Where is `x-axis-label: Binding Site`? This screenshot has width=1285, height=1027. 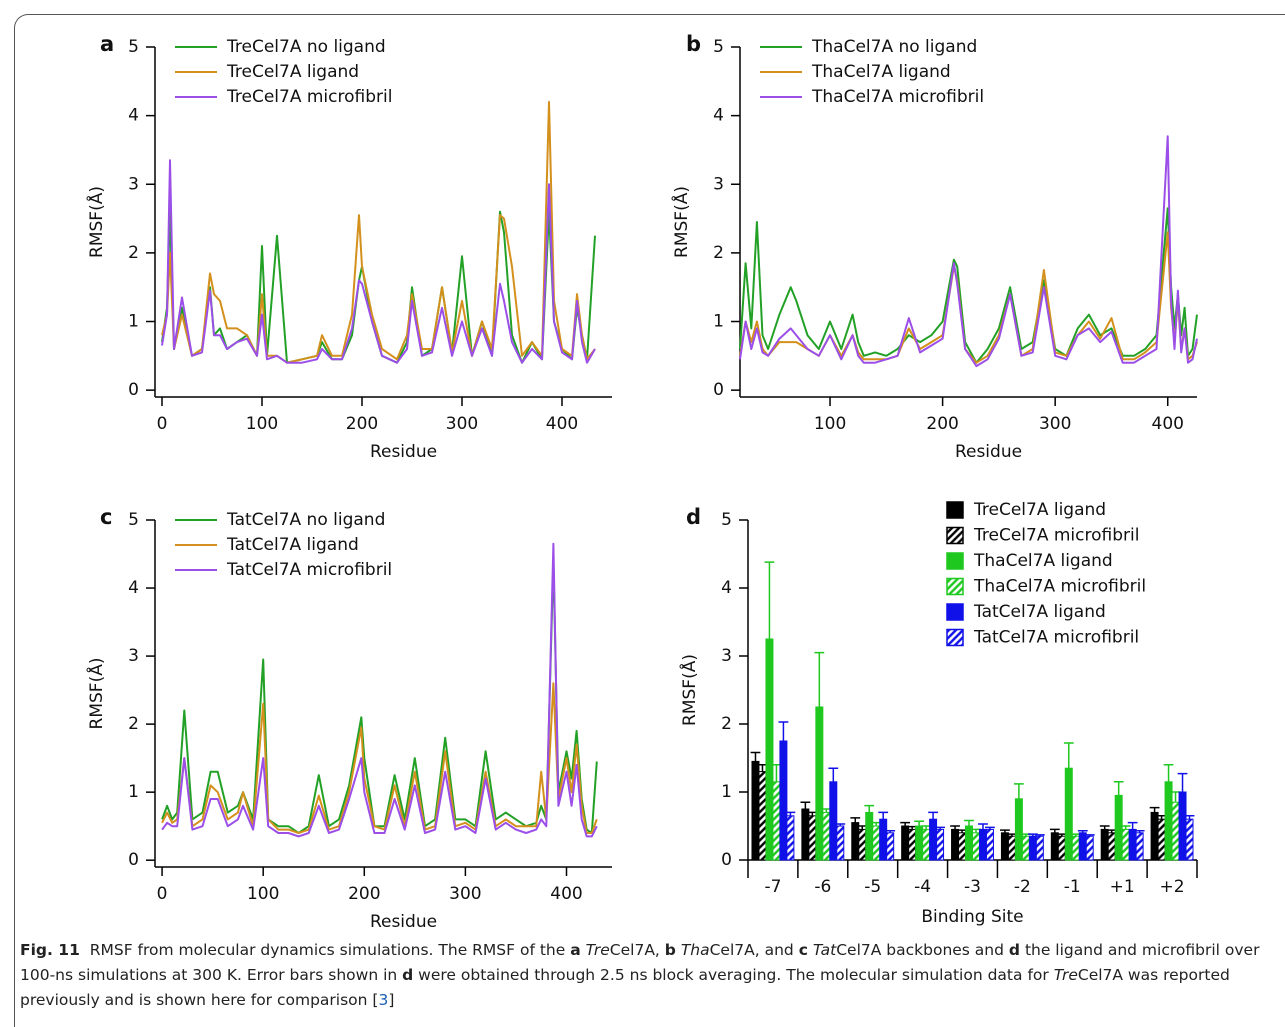
x-axis-label: Binding Site is located at coordinates (972, 917).